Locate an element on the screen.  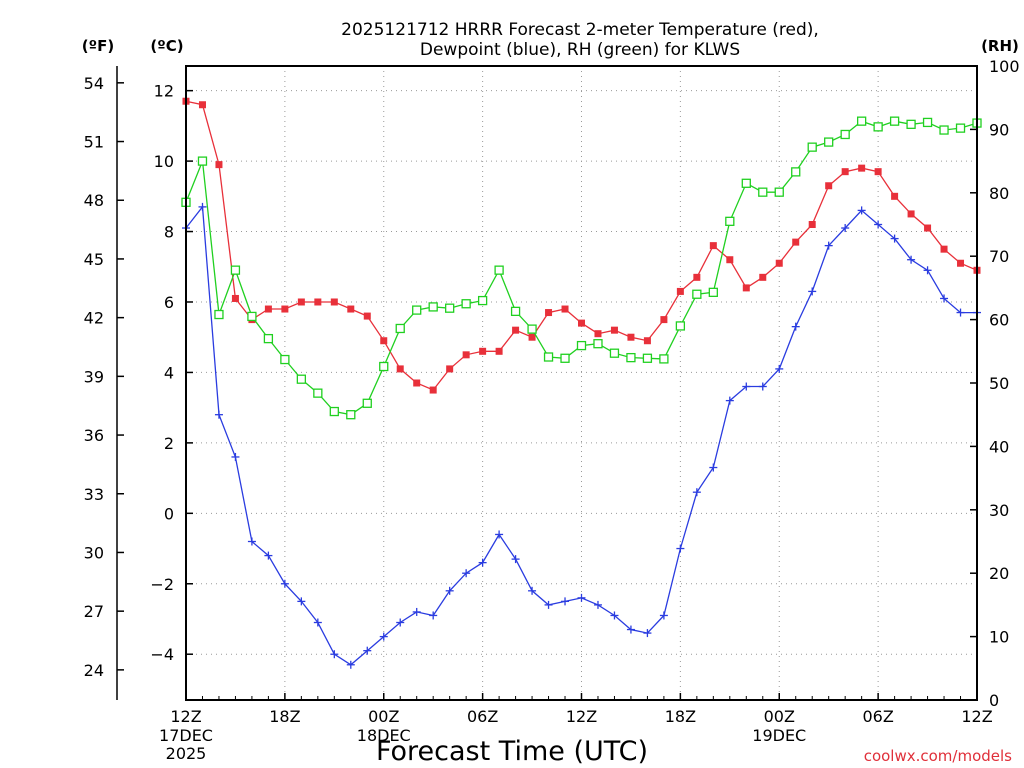
celsius-axis: −4 −2 0 2 4 6 8 10 12 is located at coordinates (171, 373).